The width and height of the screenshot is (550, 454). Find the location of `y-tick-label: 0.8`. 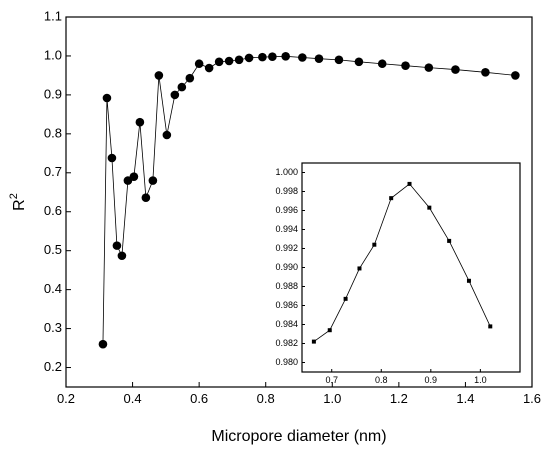

y-tick-label: 0.8 is located at coordinates (53, 132).